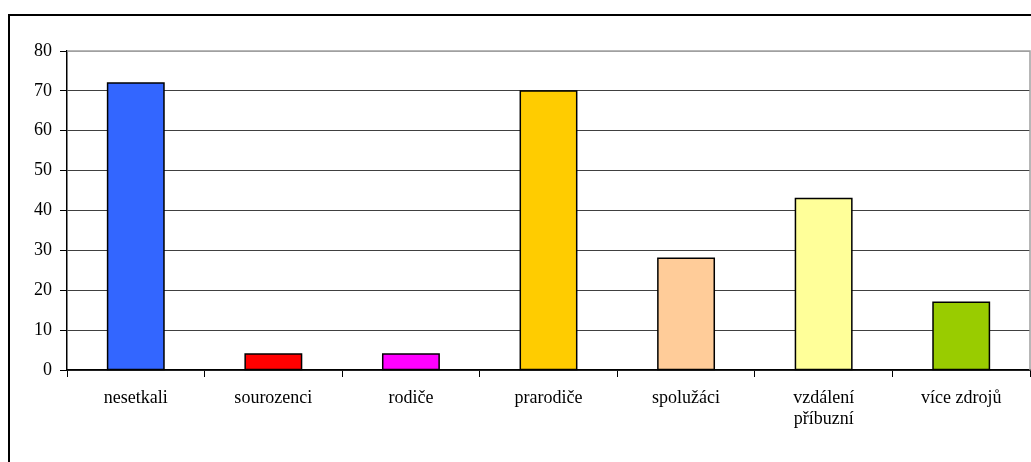  Describe the element at coordinates (135, 396) in the screenshot. I see `x-tick-label: nesetkali` at that location.